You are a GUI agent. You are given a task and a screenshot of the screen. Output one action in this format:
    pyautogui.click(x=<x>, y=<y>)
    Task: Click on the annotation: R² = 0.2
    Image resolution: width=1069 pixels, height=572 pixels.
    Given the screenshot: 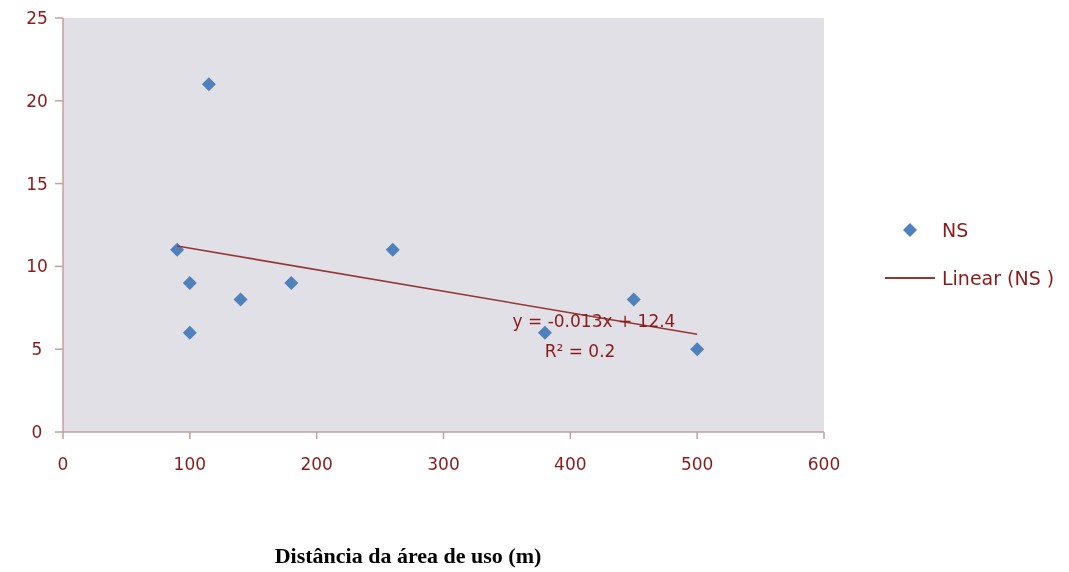 What is the action you would take?
    pyautogui.click(x=580, y=351)
    